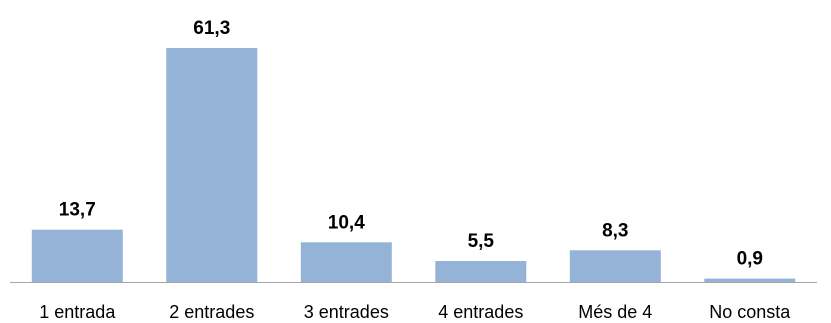 This screenshot has width=831, height=323. Describe the element at coordinates (480, 312) in the screenshot. I see `x-tick-label-4: 4 entrades` at that location.